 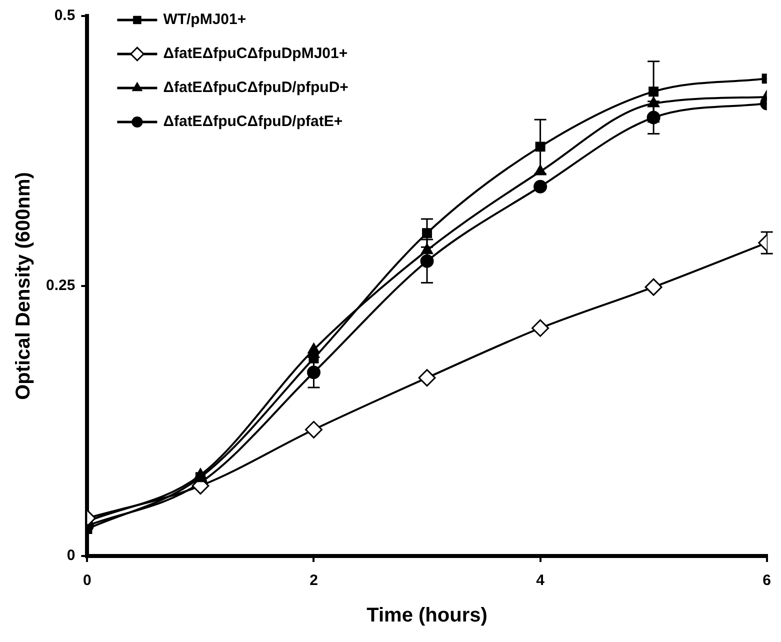 I want to click on legend-label: WT/pMJ01+, so click(x=204, y=19).